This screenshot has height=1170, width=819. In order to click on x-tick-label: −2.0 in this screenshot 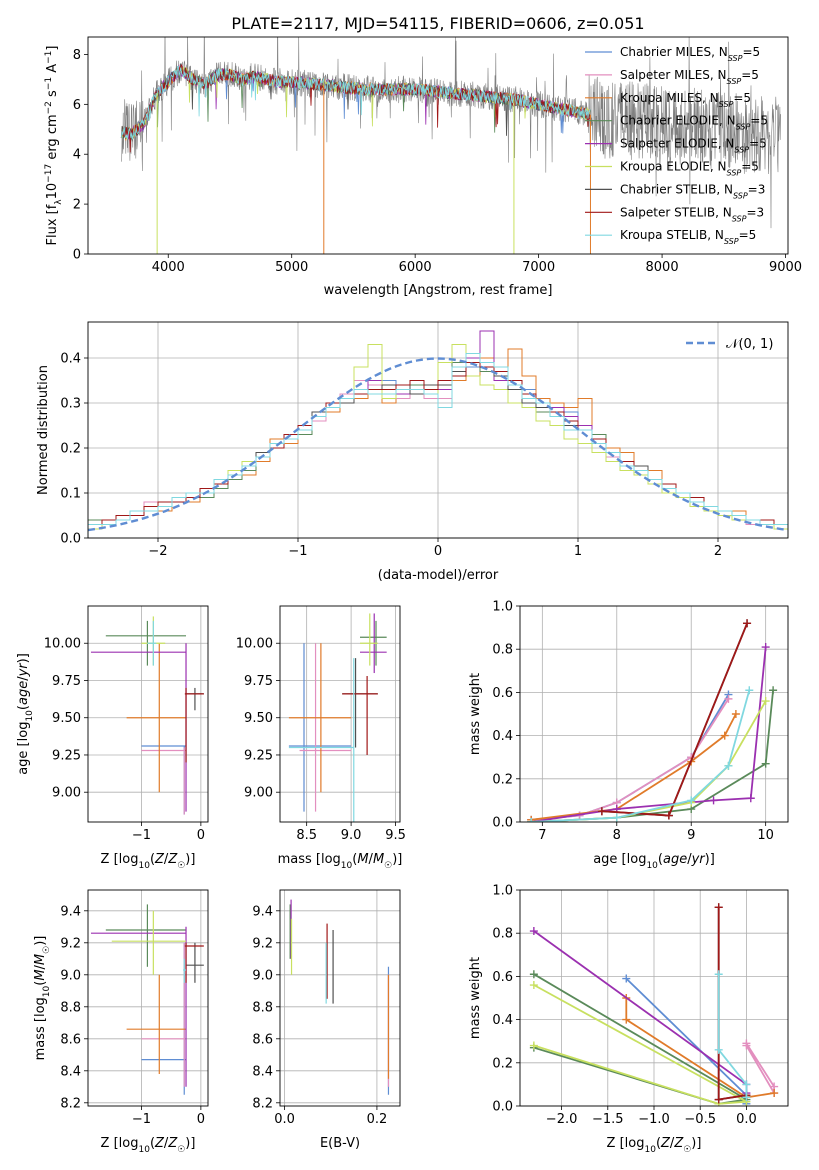, I will do `click(562, 1119)`.